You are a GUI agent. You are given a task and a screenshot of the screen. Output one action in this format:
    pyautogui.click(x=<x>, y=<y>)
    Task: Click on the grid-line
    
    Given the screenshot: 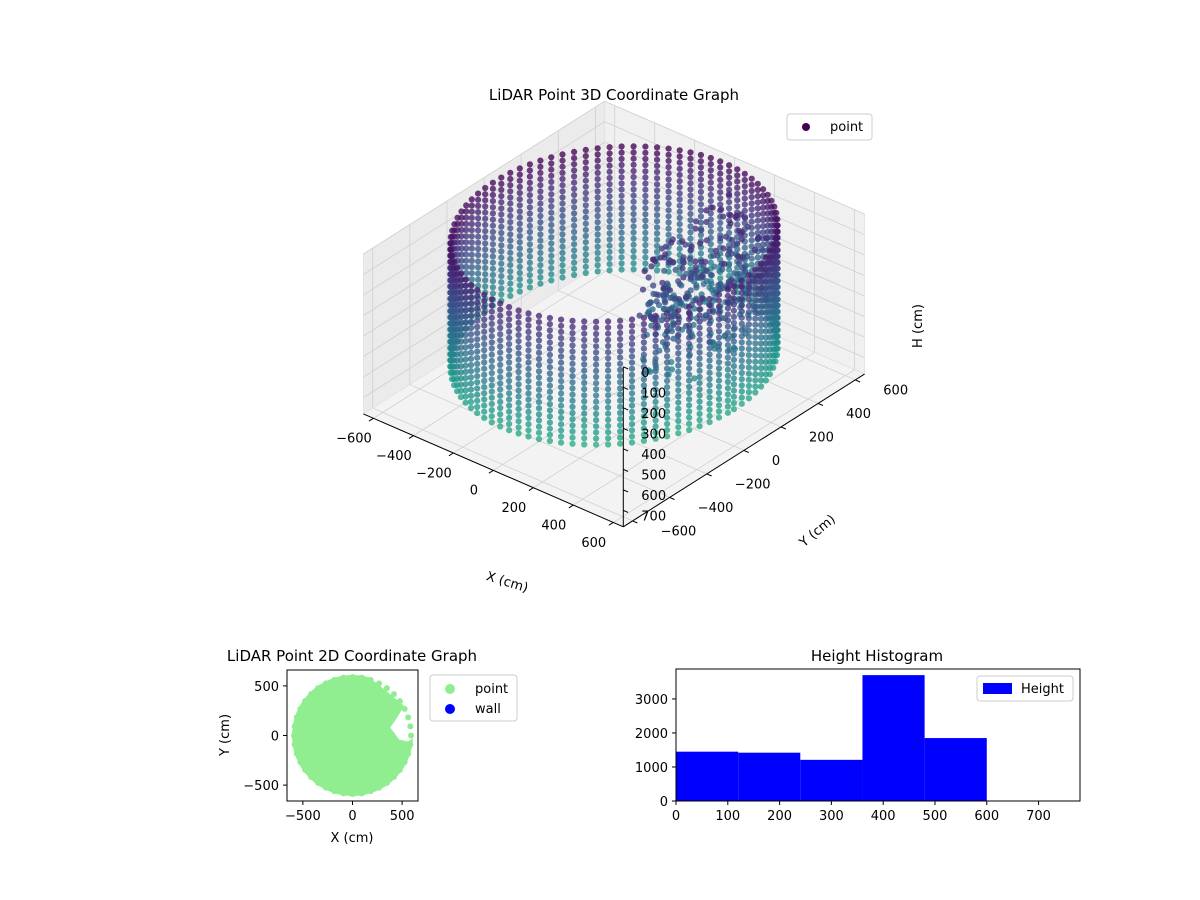 What is the action you would take?
    pyautogui.click(x=734, y=178)
    